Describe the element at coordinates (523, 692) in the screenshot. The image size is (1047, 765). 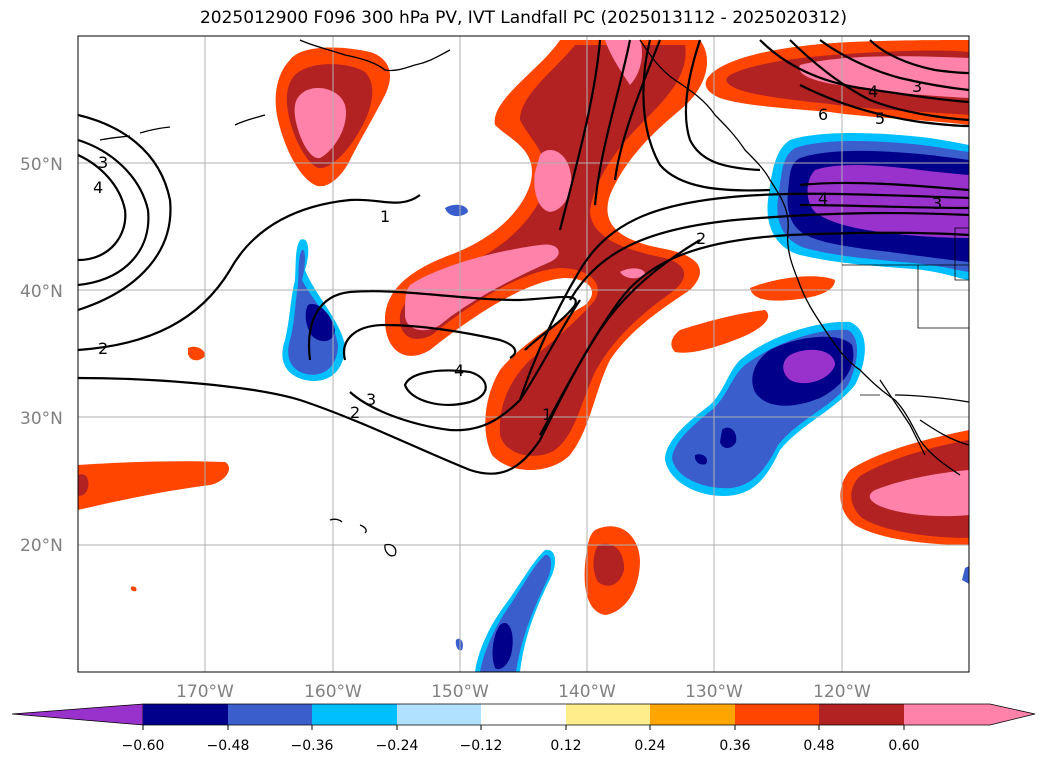
I see `longitude-labels: 170°W 160°W 150°W 140°W 130°W 120°W` at that location.